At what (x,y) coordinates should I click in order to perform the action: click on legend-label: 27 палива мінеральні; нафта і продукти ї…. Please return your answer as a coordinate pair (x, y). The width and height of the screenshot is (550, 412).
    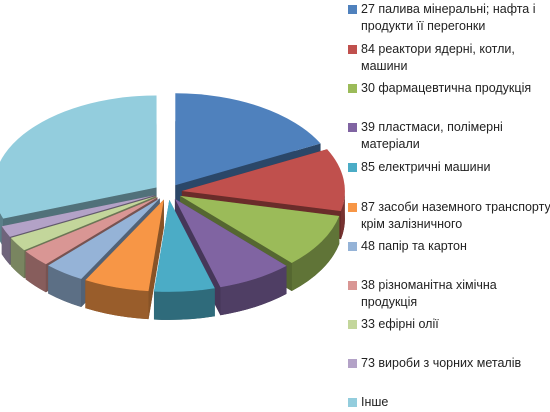
    Looking at the image, I should click on (448, 17).